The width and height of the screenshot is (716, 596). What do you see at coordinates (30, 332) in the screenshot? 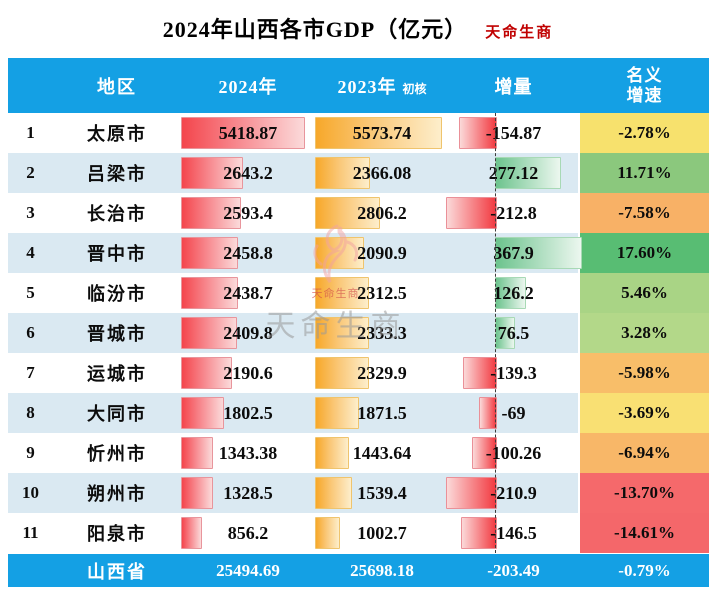
I see `rank-cell-value: 6` at bounding box center [30, 332].